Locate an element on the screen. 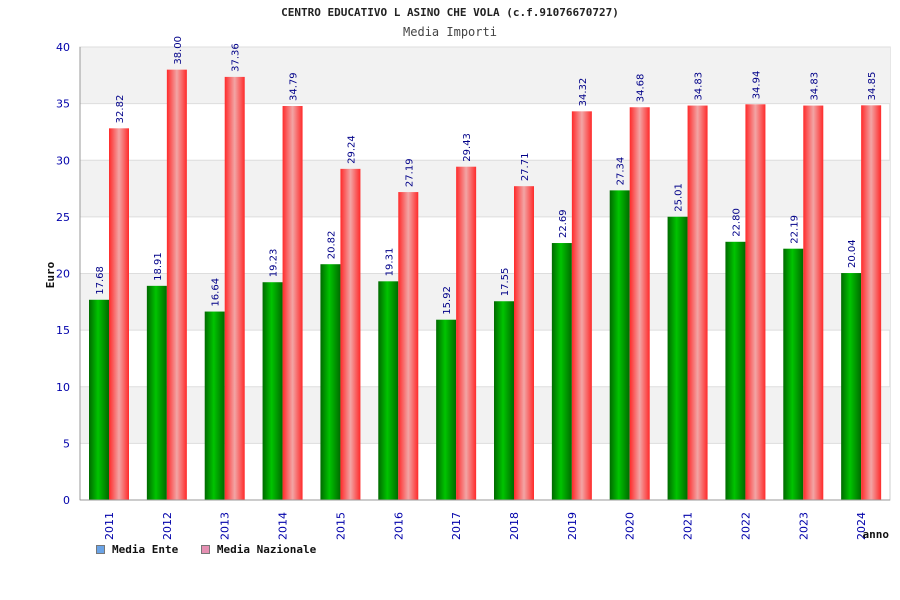 This screenshot has height=600, width=900. data-label: 27.71 is located at coordinates (525, 167).